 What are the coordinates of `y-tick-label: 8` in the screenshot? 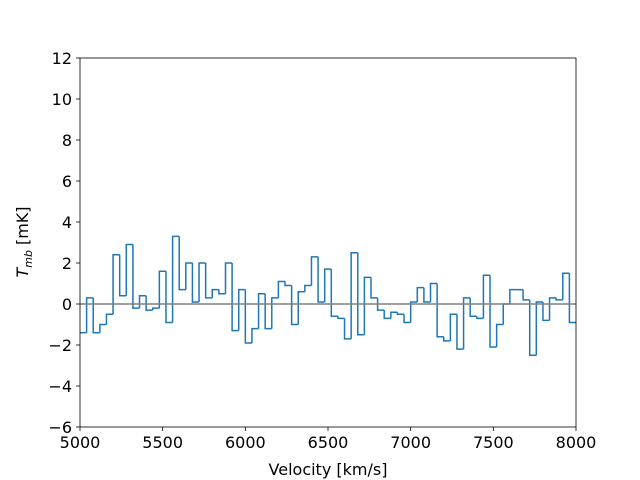 It's located at (67, 140).